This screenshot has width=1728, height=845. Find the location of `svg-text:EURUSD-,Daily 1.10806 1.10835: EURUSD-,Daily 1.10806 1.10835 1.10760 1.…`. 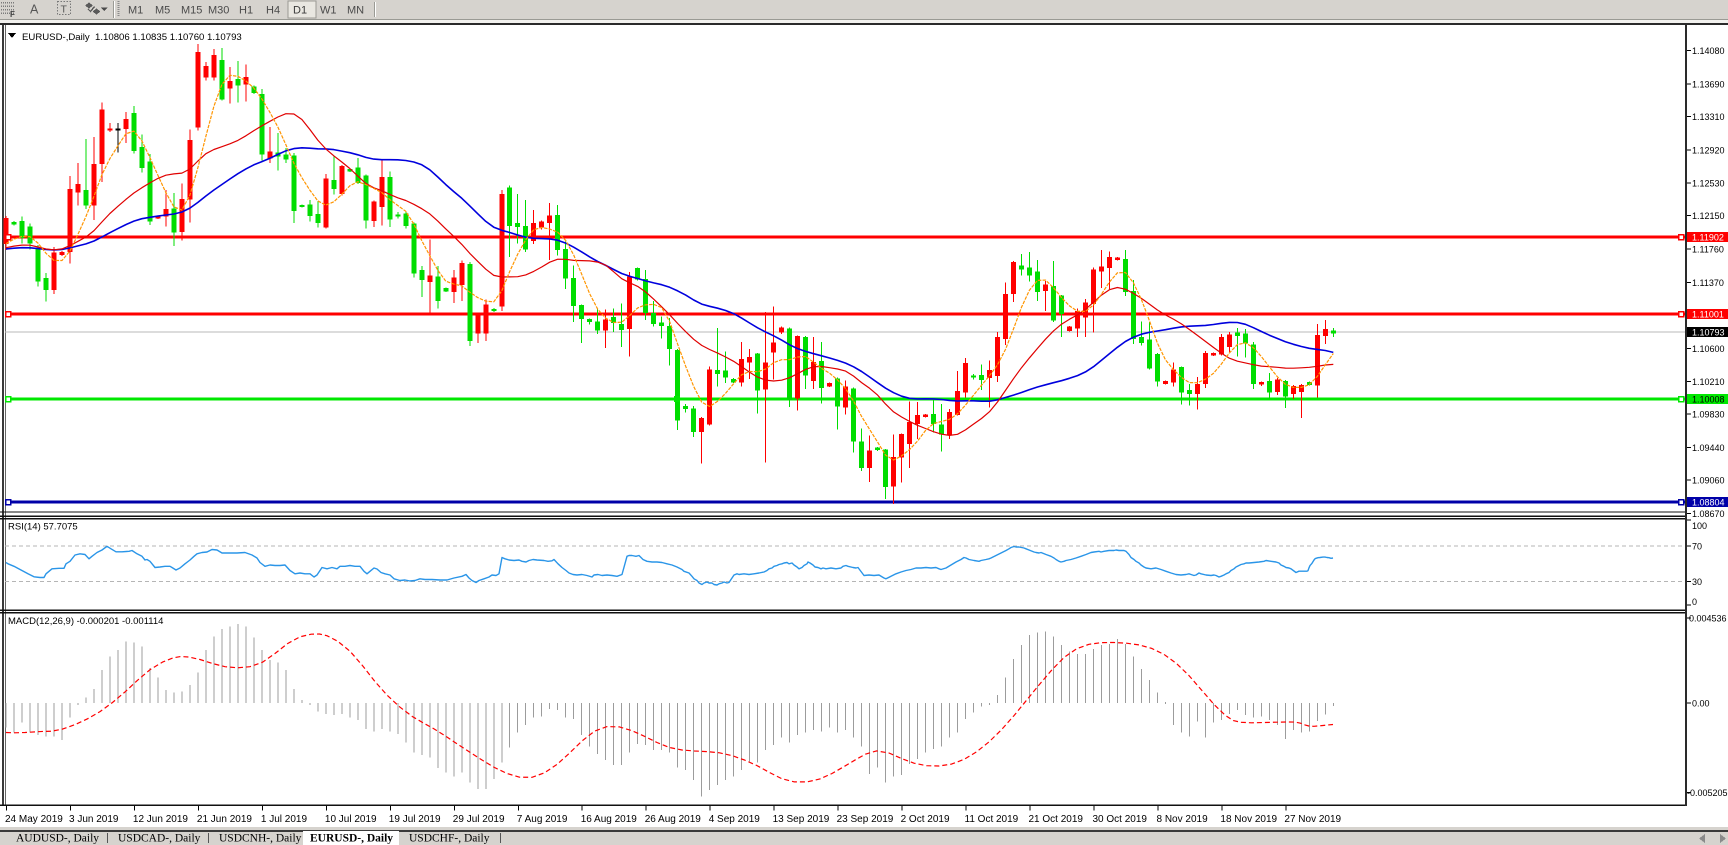

svg-text:EURUSD-,Daily 1.10806 1.10835: EURUSD-,Daily 1.10806 1.10835 1.10760 1.… is located at coordinates (132, 37).